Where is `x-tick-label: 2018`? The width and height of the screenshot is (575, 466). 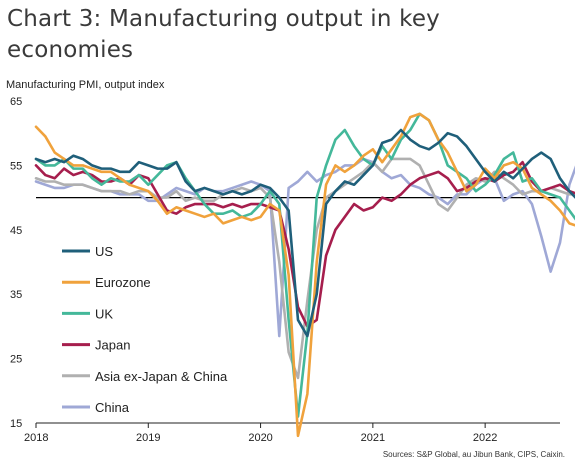 x-tick-label: 2018 is located at coordinates (36, 438).